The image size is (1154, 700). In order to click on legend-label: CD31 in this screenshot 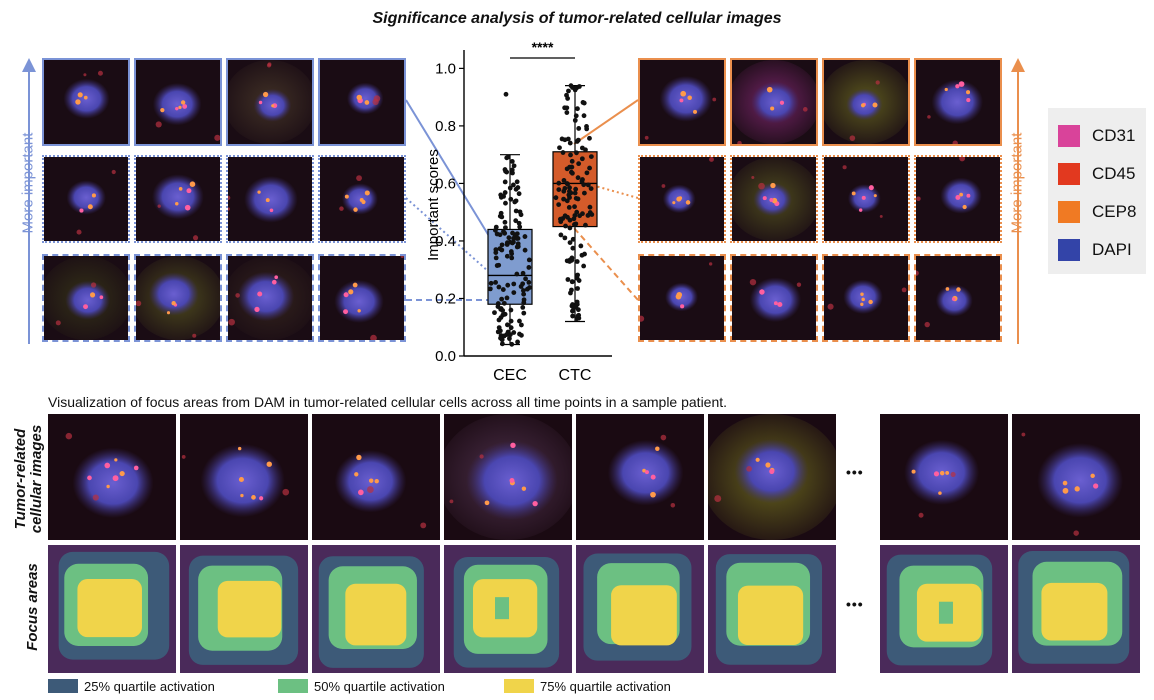, I will do `click(1114, 135)`.